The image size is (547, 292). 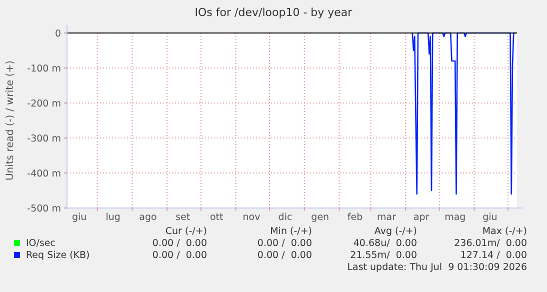 What do you see at coordinates (217, 217) in the screenshot?
I see `x-tick-label: ott` at bounding box center [217, 217].